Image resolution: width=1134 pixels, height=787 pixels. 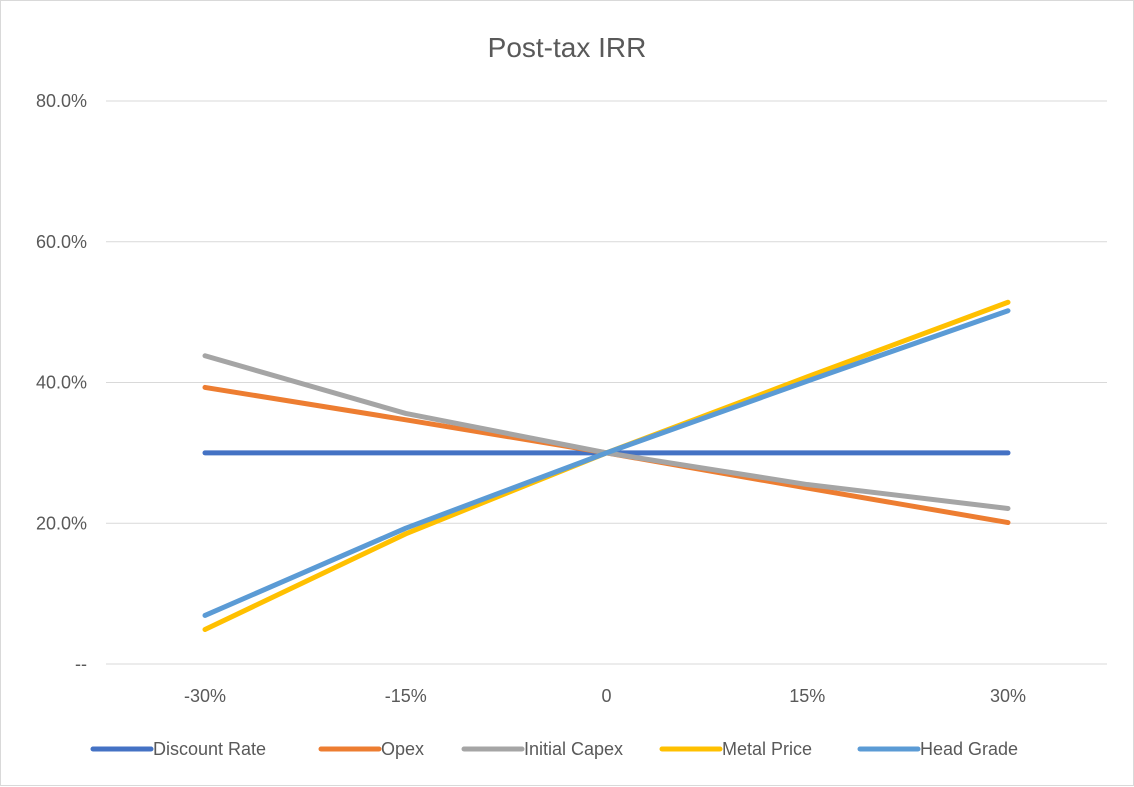 What do you see at coordinates (807, 696) in the screenshot?
I see `x-tick-label: 15%` at bounding box center [807, 696].